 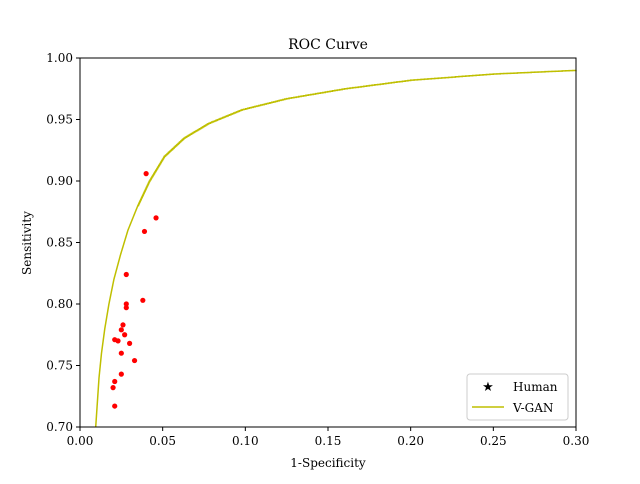 What do you see at coordinates (410, 441) in the screenshot?
I see `x-tick-label: 0.20` at bounding box center [410, 441].